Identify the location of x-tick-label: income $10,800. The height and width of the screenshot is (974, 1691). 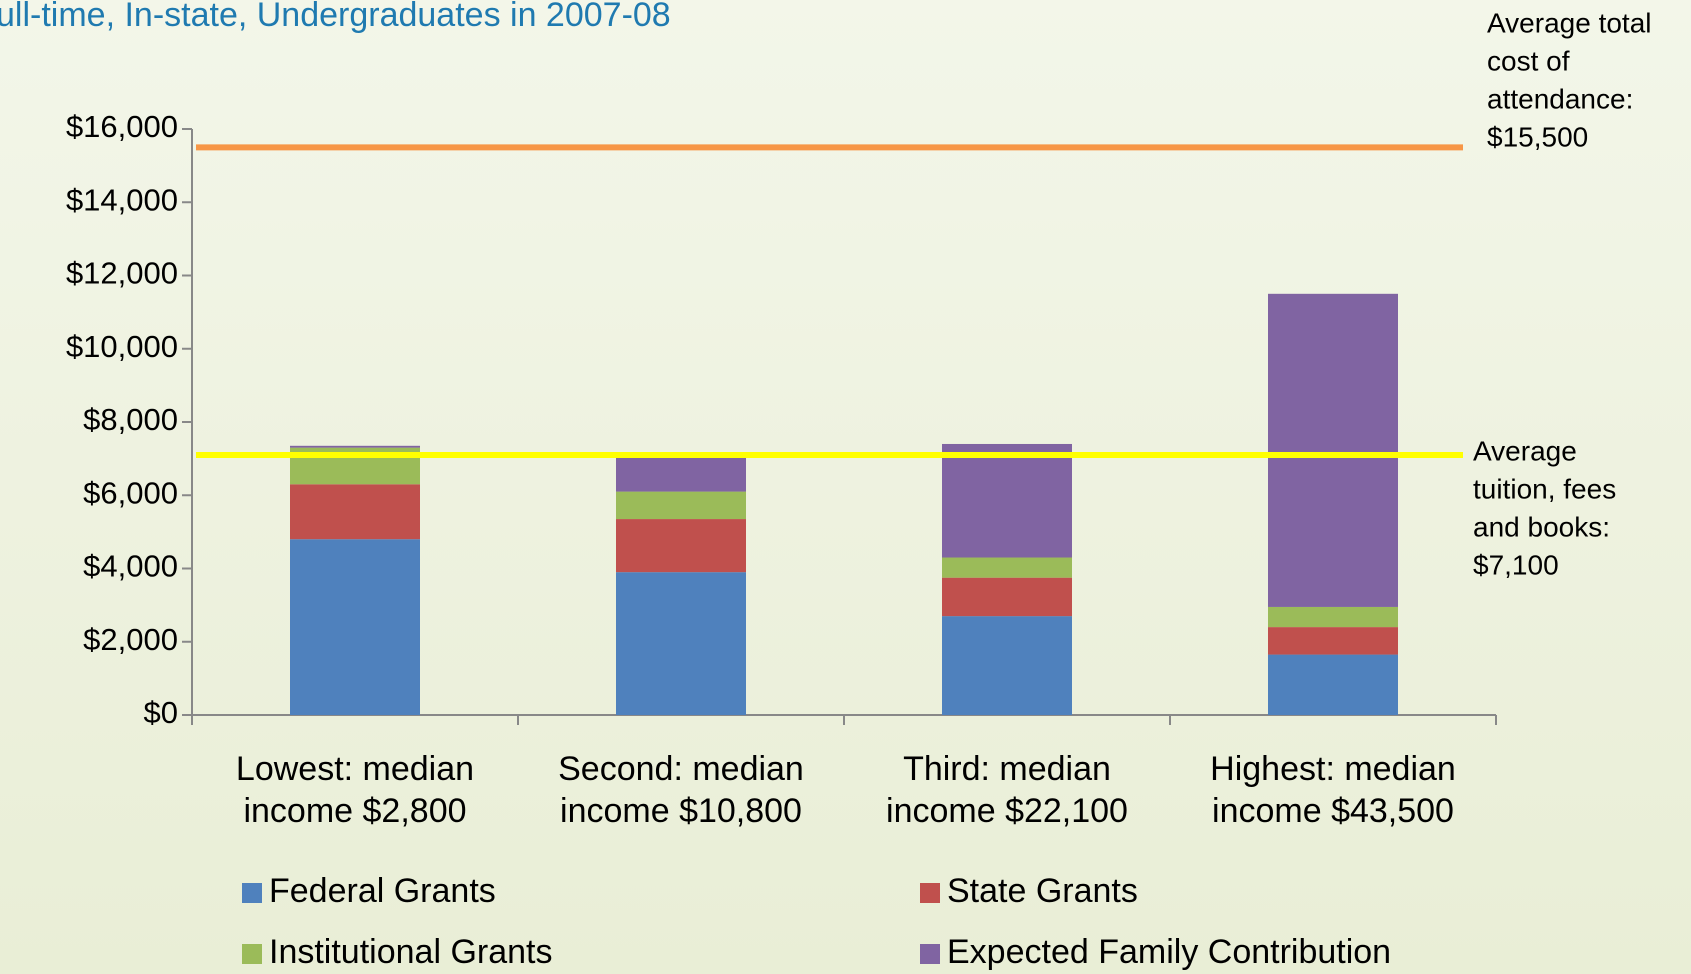
(681, 811).